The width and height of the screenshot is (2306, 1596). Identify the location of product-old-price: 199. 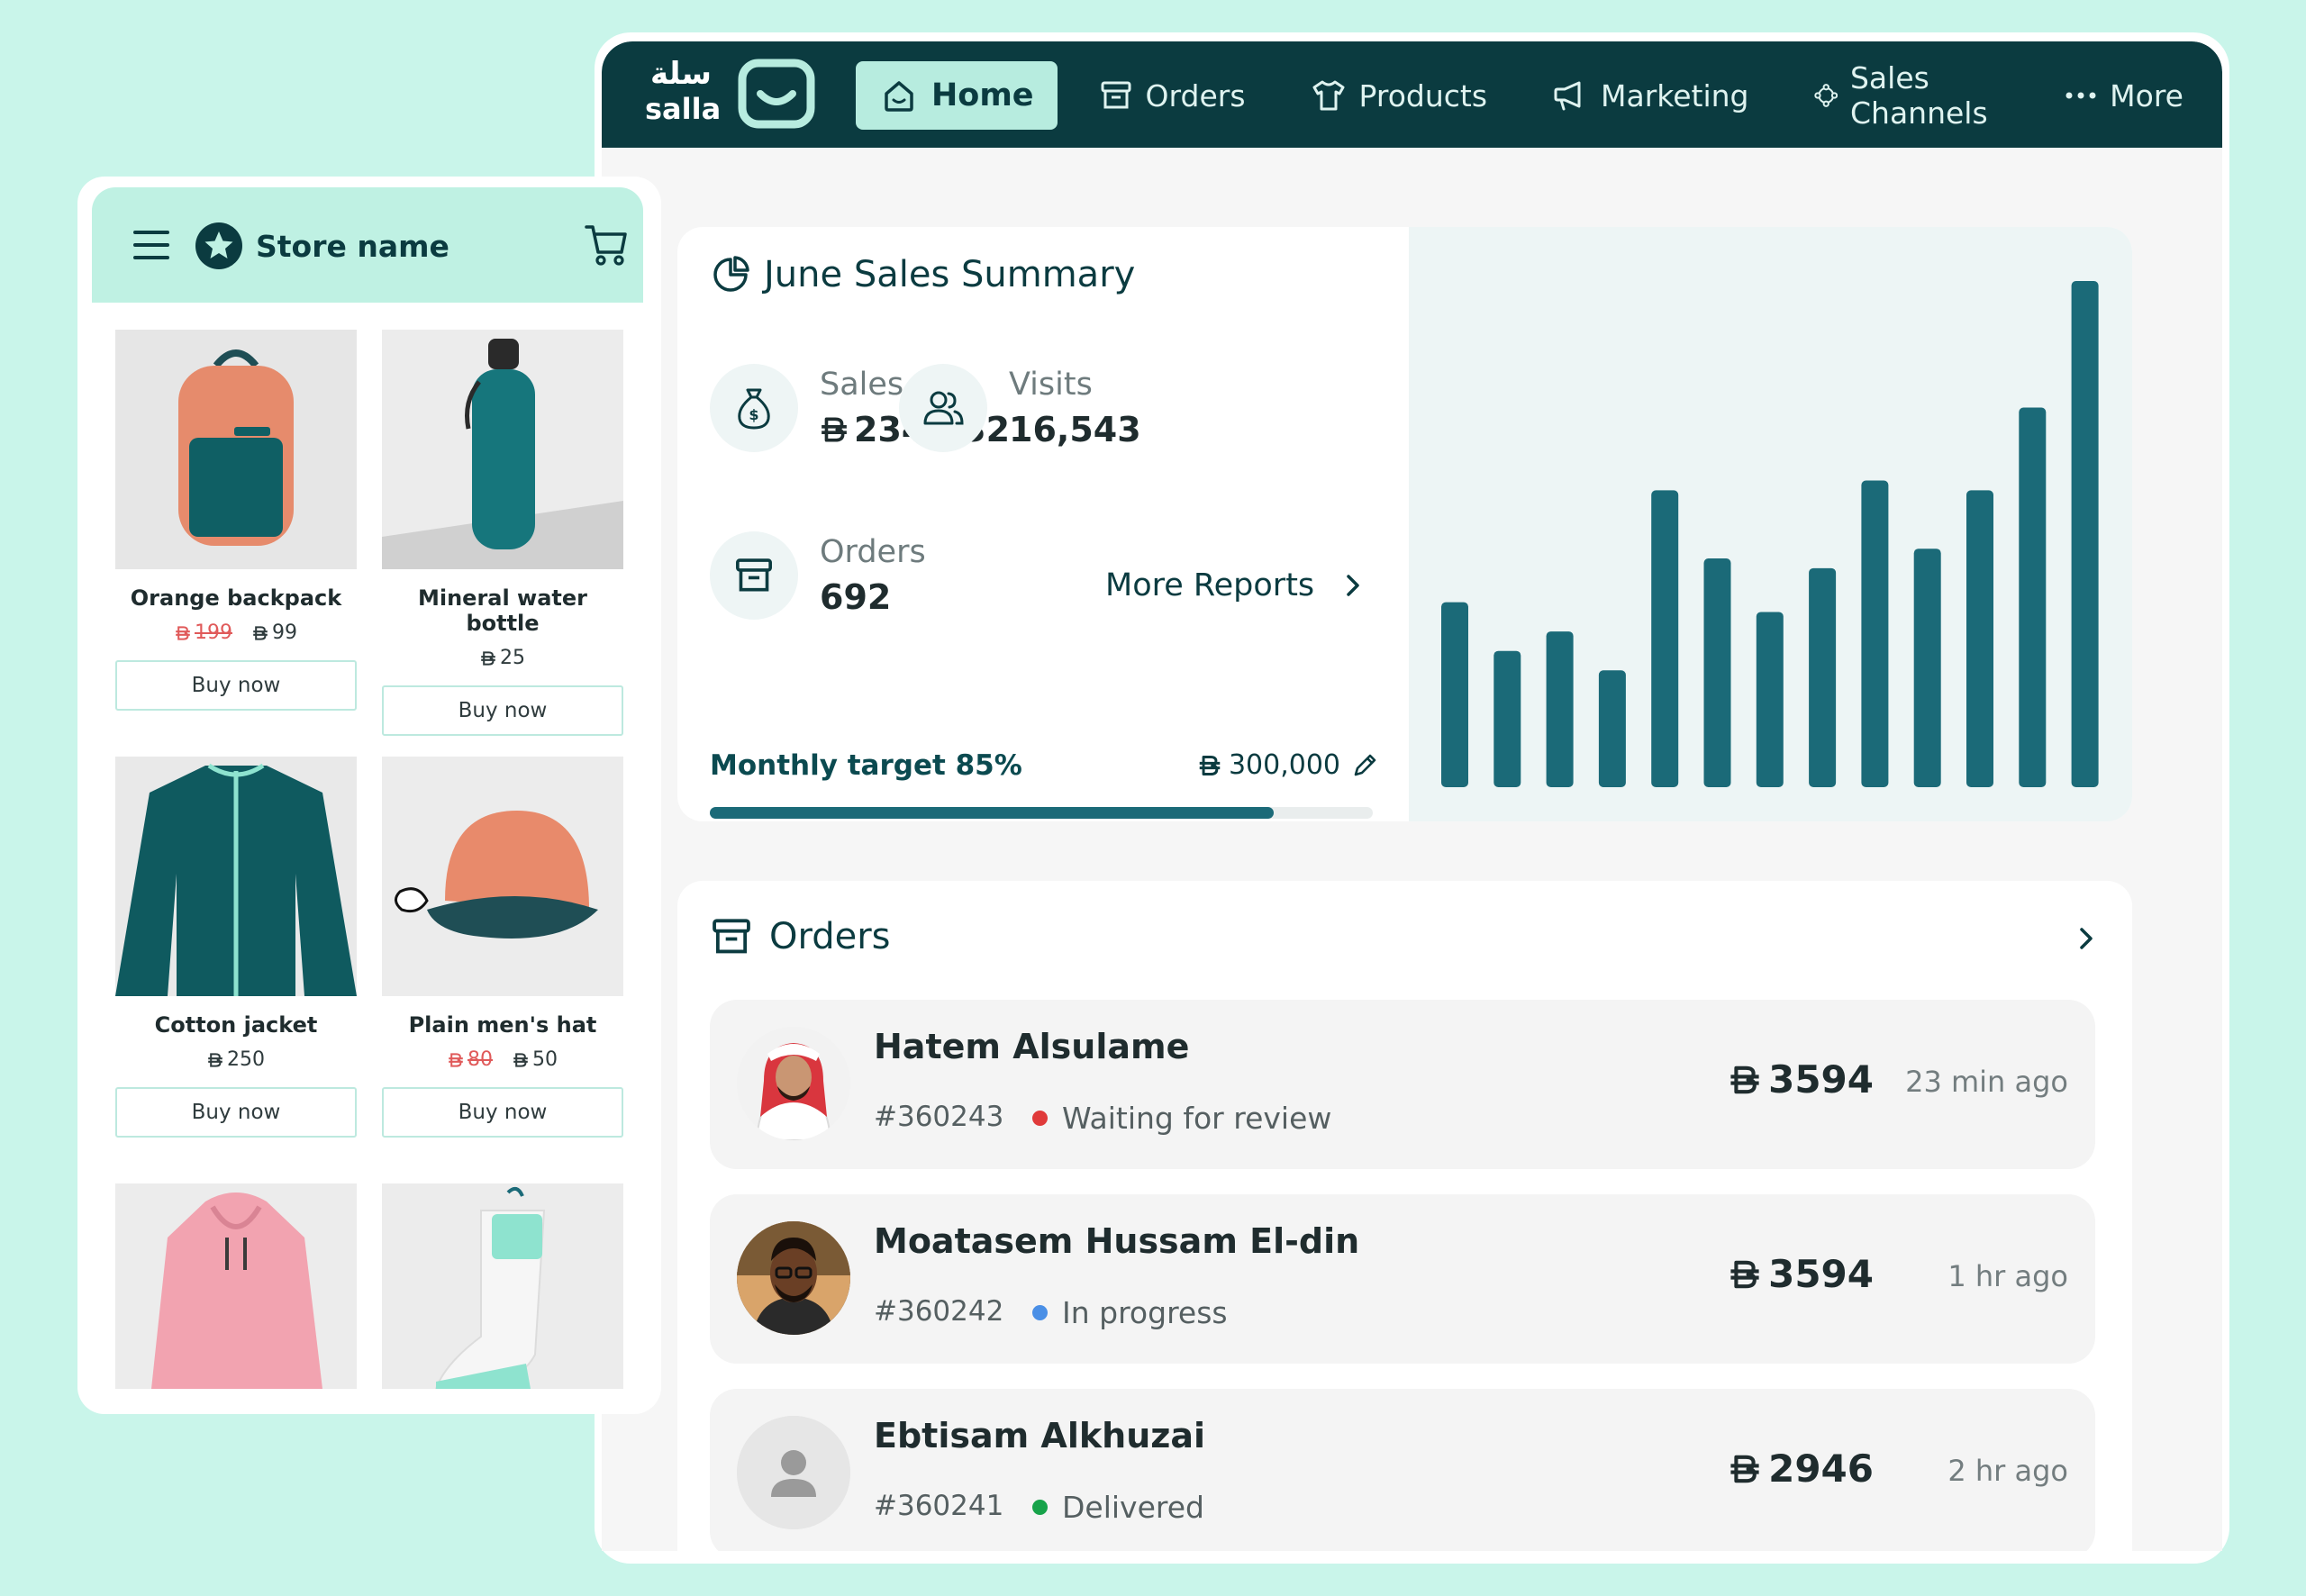
(203, 632).